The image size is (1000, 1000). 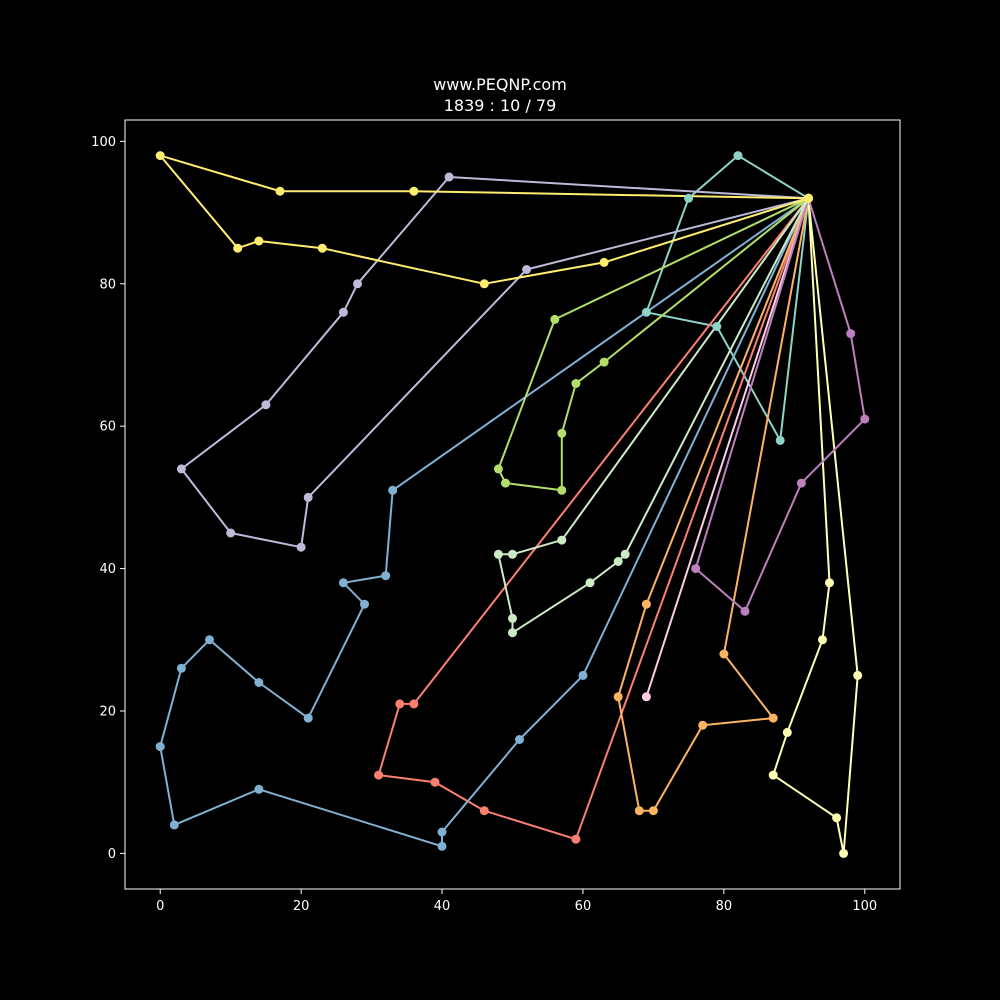 I want to click on x-tick-label: 40, so click(x=442, y=906).